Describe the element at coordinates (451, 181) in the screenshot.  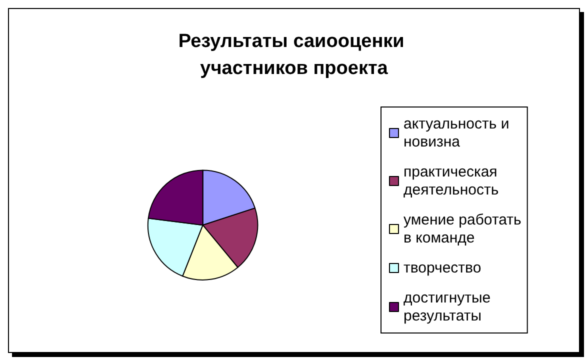
I see `legend-label: практическая деятельность` at that location.